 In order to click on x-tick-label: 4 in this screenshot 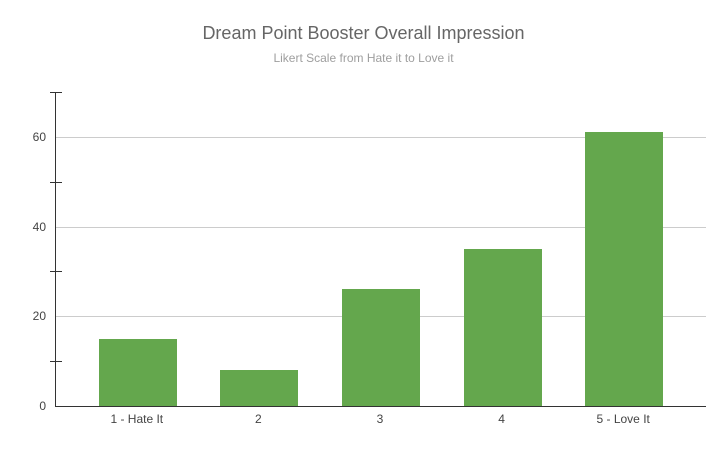, I will do `click(501, 419)`.